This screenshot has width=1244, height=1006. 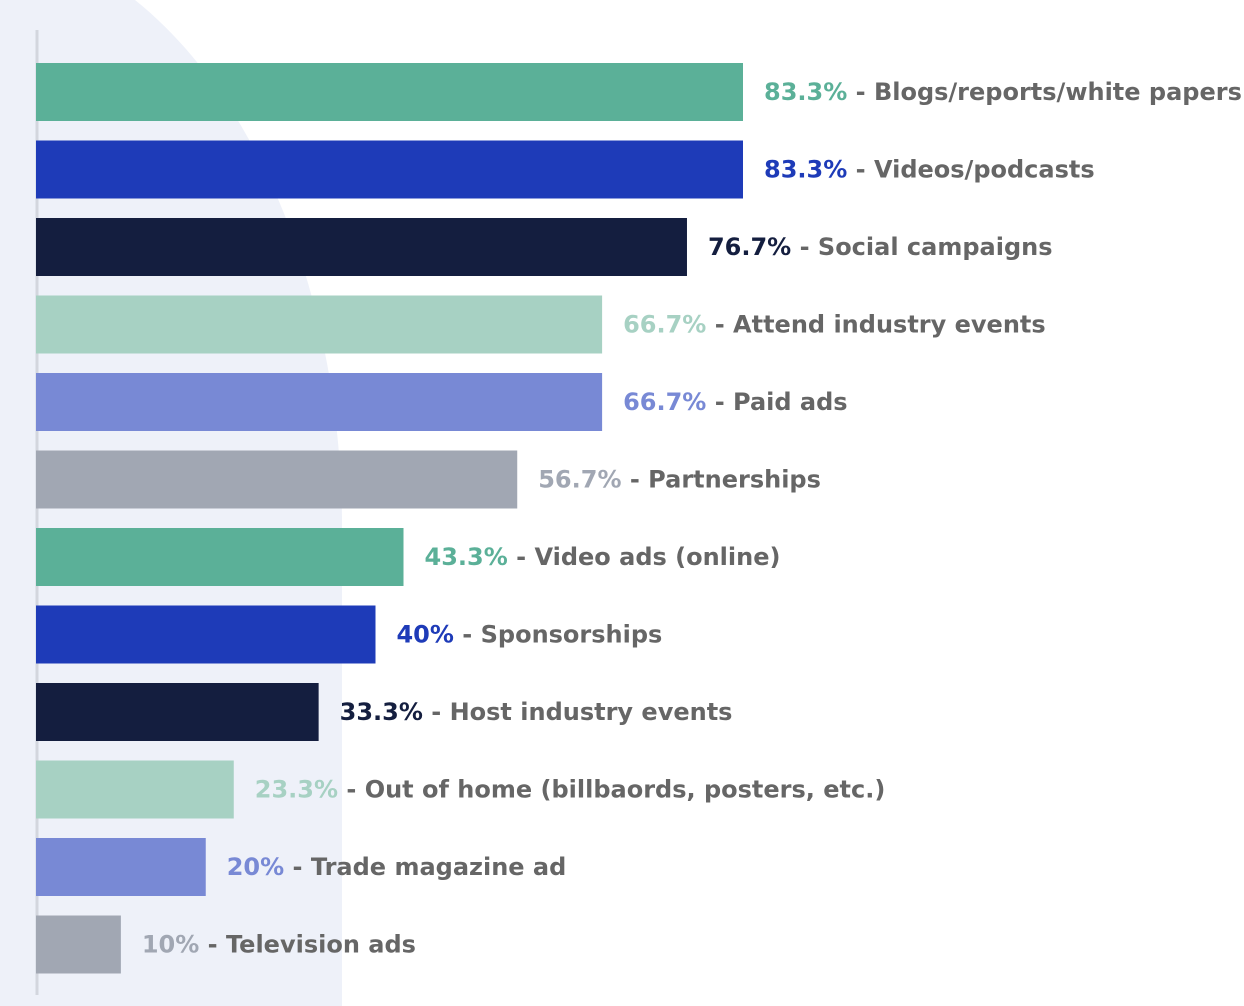 What do you see at coordinates (572, 635) in the screenshot?
I see `bar-category-label: Sponsorships` at bounding box center [572, 635].